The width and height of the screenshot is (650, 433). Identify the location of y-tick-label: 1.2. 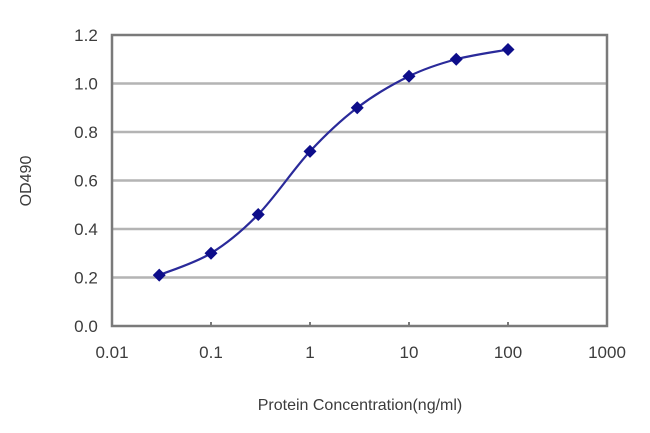
(86, 35).